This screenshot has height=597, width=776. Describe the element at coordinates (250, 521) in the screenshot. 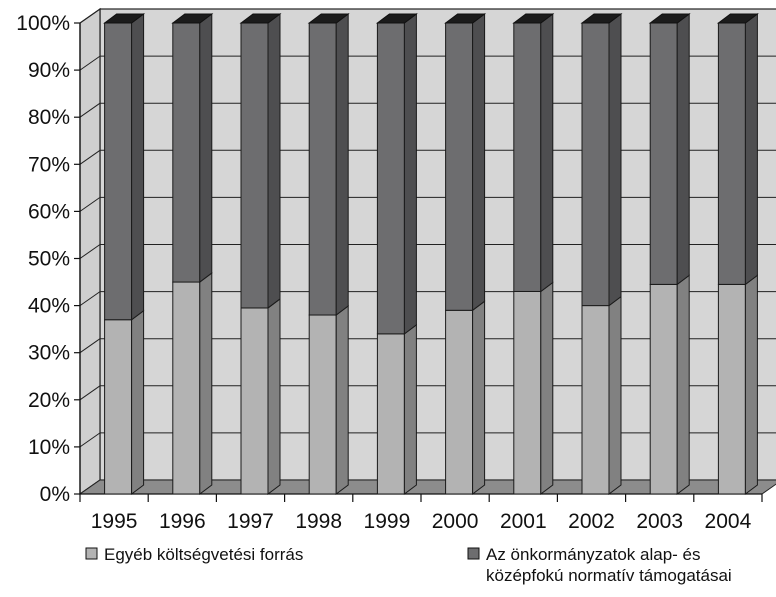

I see `x-label-1997: 1997` at that location.